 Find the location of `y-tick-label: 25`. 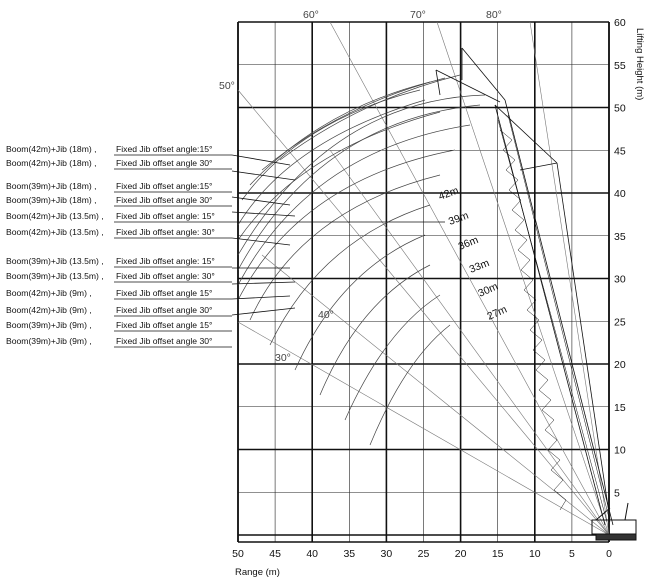

y-tick-label: 25 is located at coordinates (620, 322).